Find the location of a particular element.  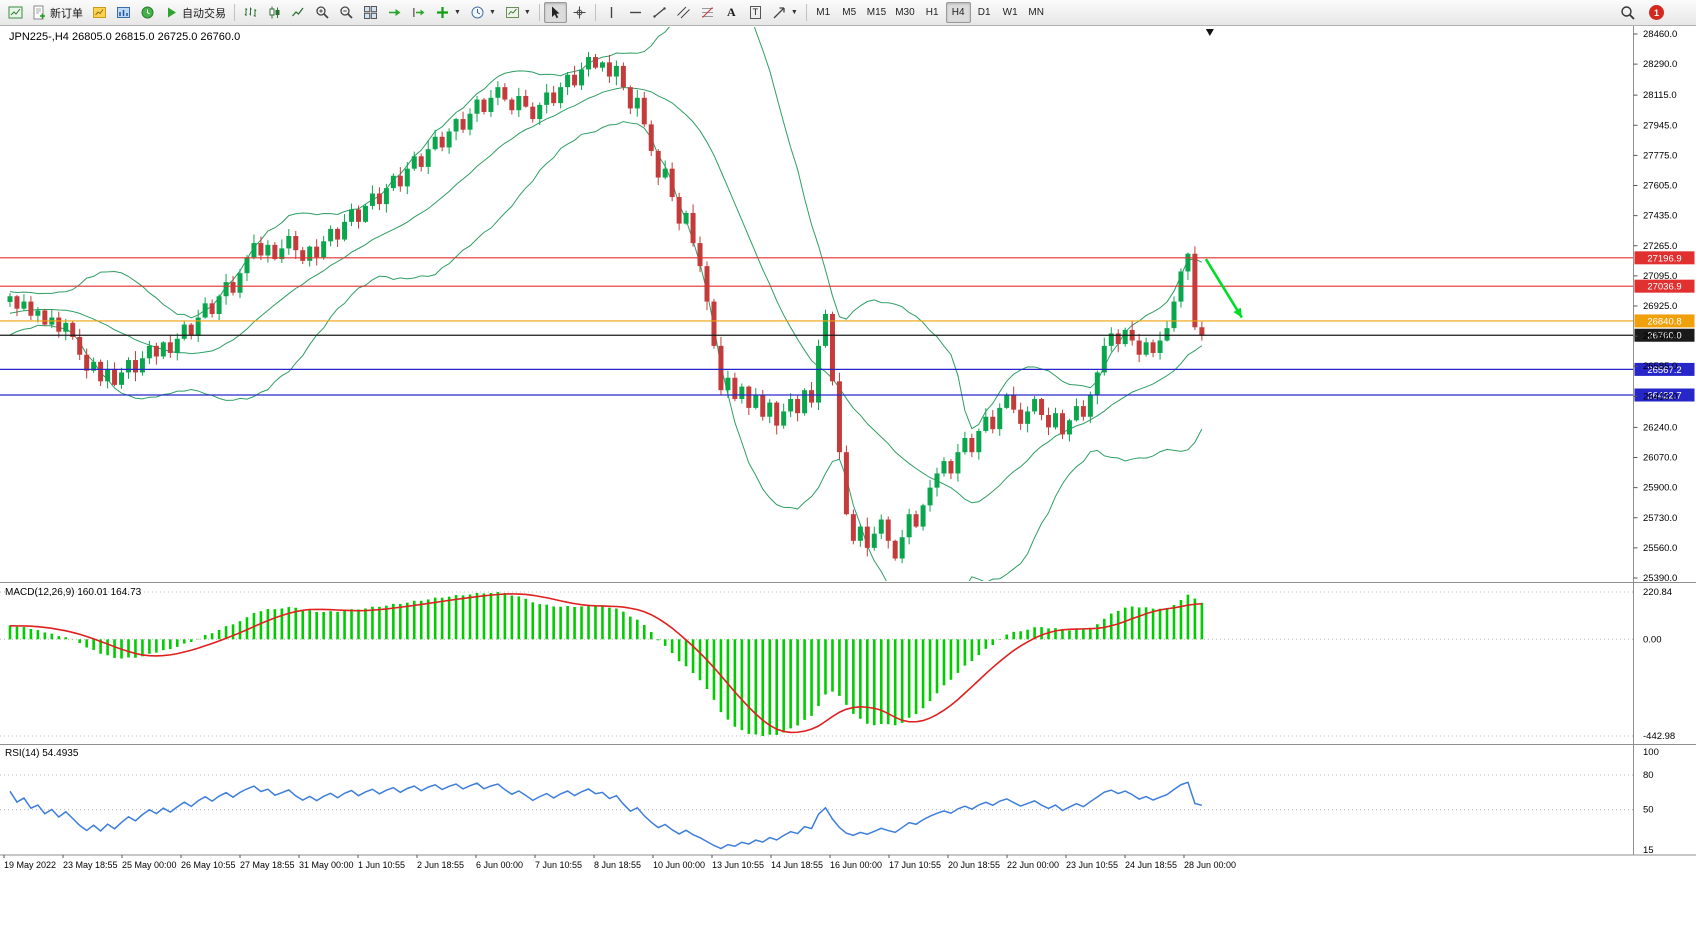

panel-divider-macd is located at coordinates (848, 584).